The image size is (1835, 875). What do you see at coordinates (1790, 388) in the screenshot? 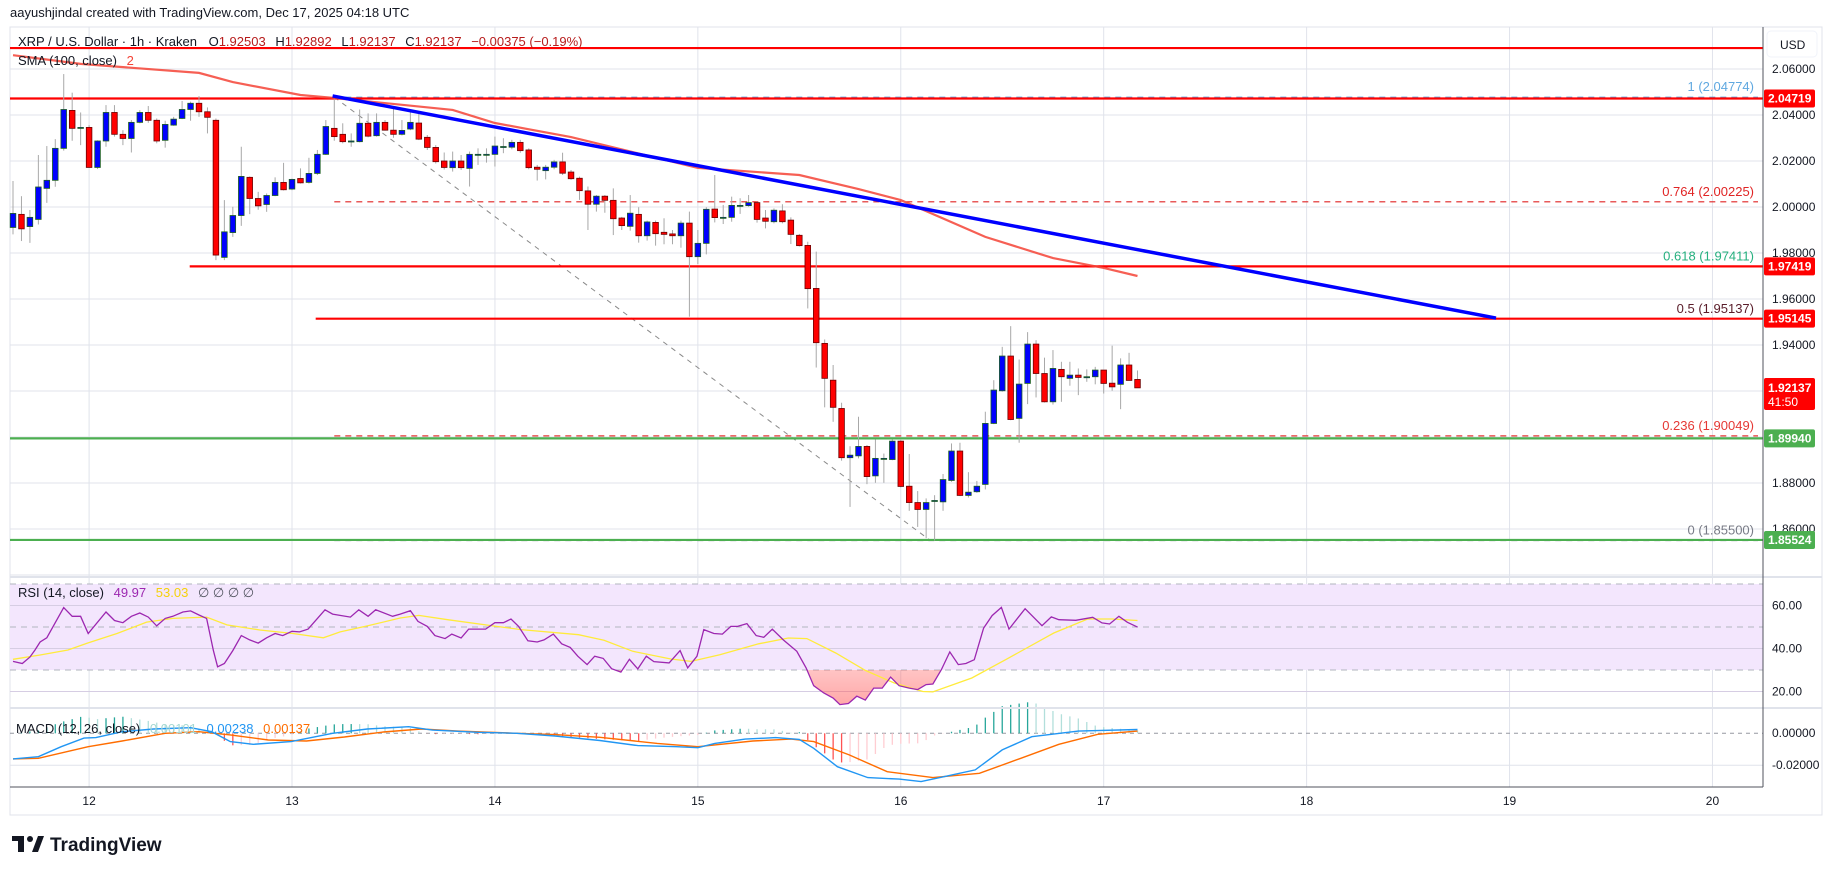
I see `current-price: 1.92137` at bounding box center [1790, 388].